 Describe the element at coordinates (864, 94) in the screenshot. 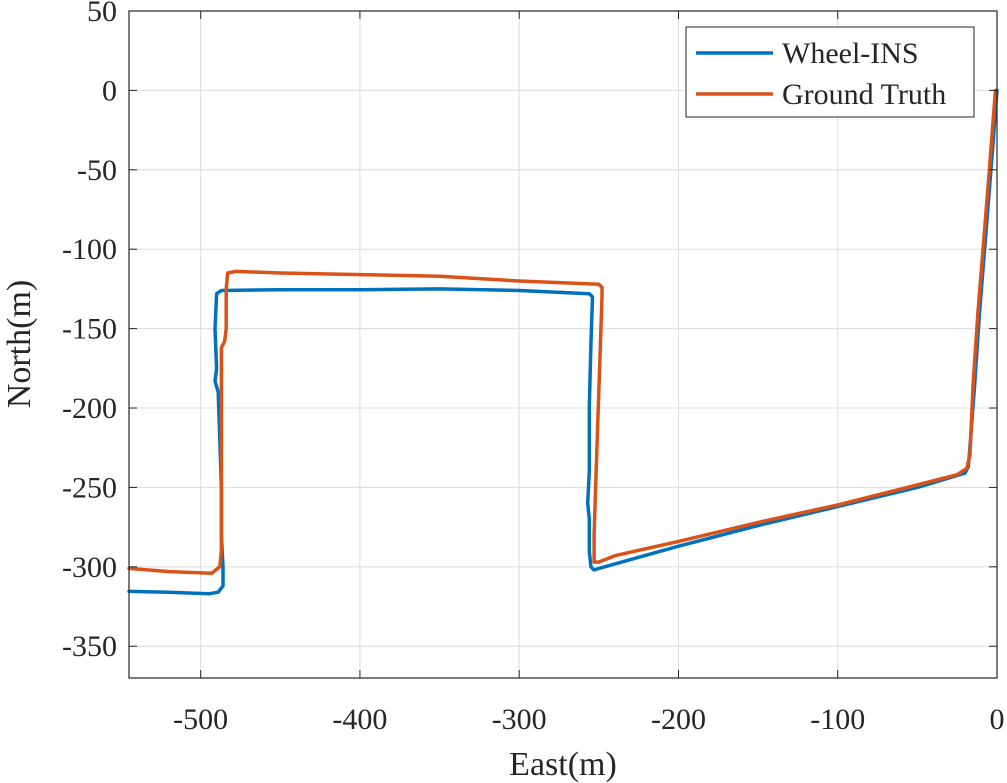

I see `legend-label-ground-truth: Ground Truth` at that location.